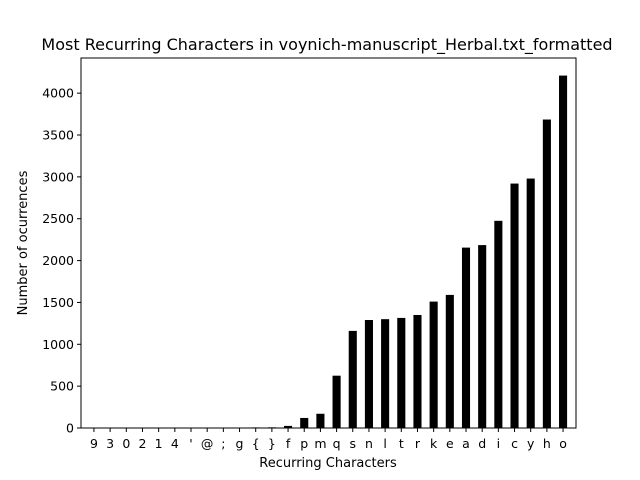 The width and height of the screenshot is (640, 480). I want to click on y-tick-label: 1500, so click(58, 302).